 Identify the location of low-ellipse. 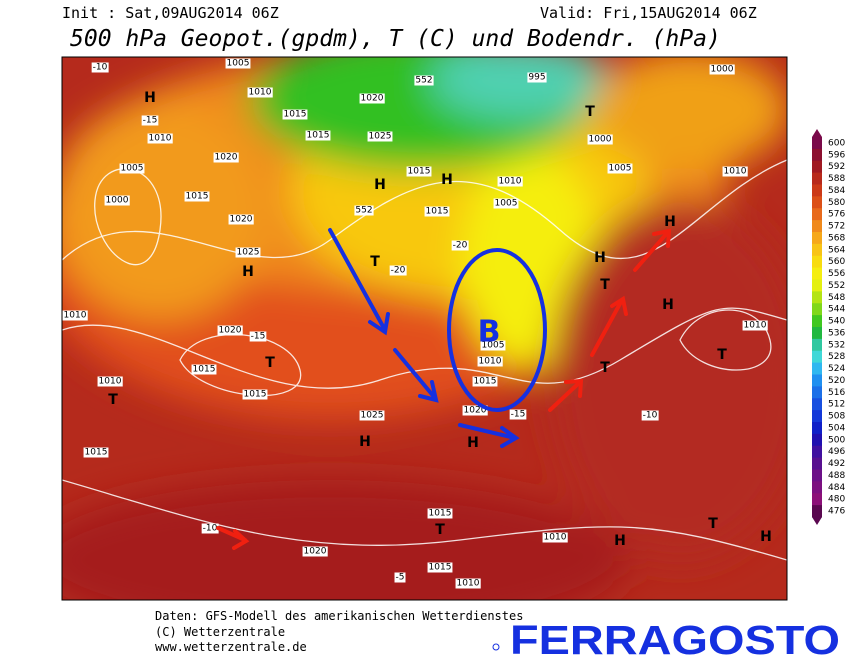
(497, 330).